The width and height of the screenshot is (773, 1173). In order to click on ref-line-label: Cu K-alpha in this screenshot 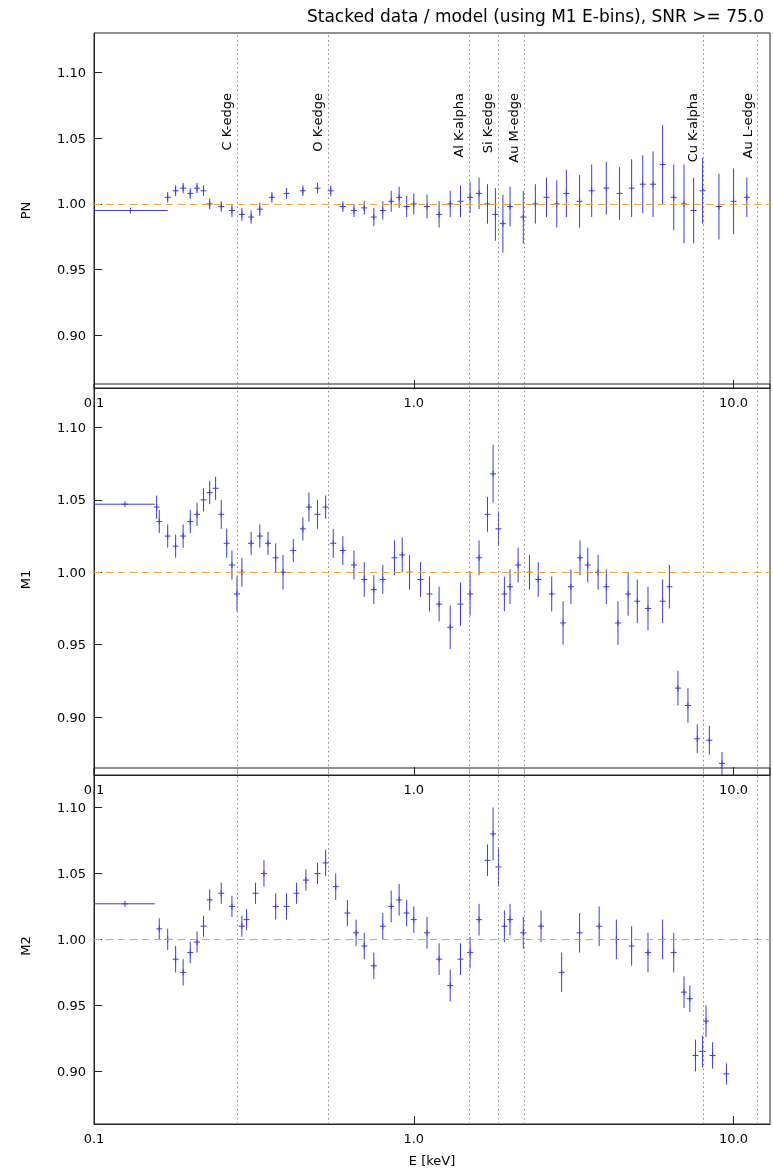, I will do `click(693, 128)`.